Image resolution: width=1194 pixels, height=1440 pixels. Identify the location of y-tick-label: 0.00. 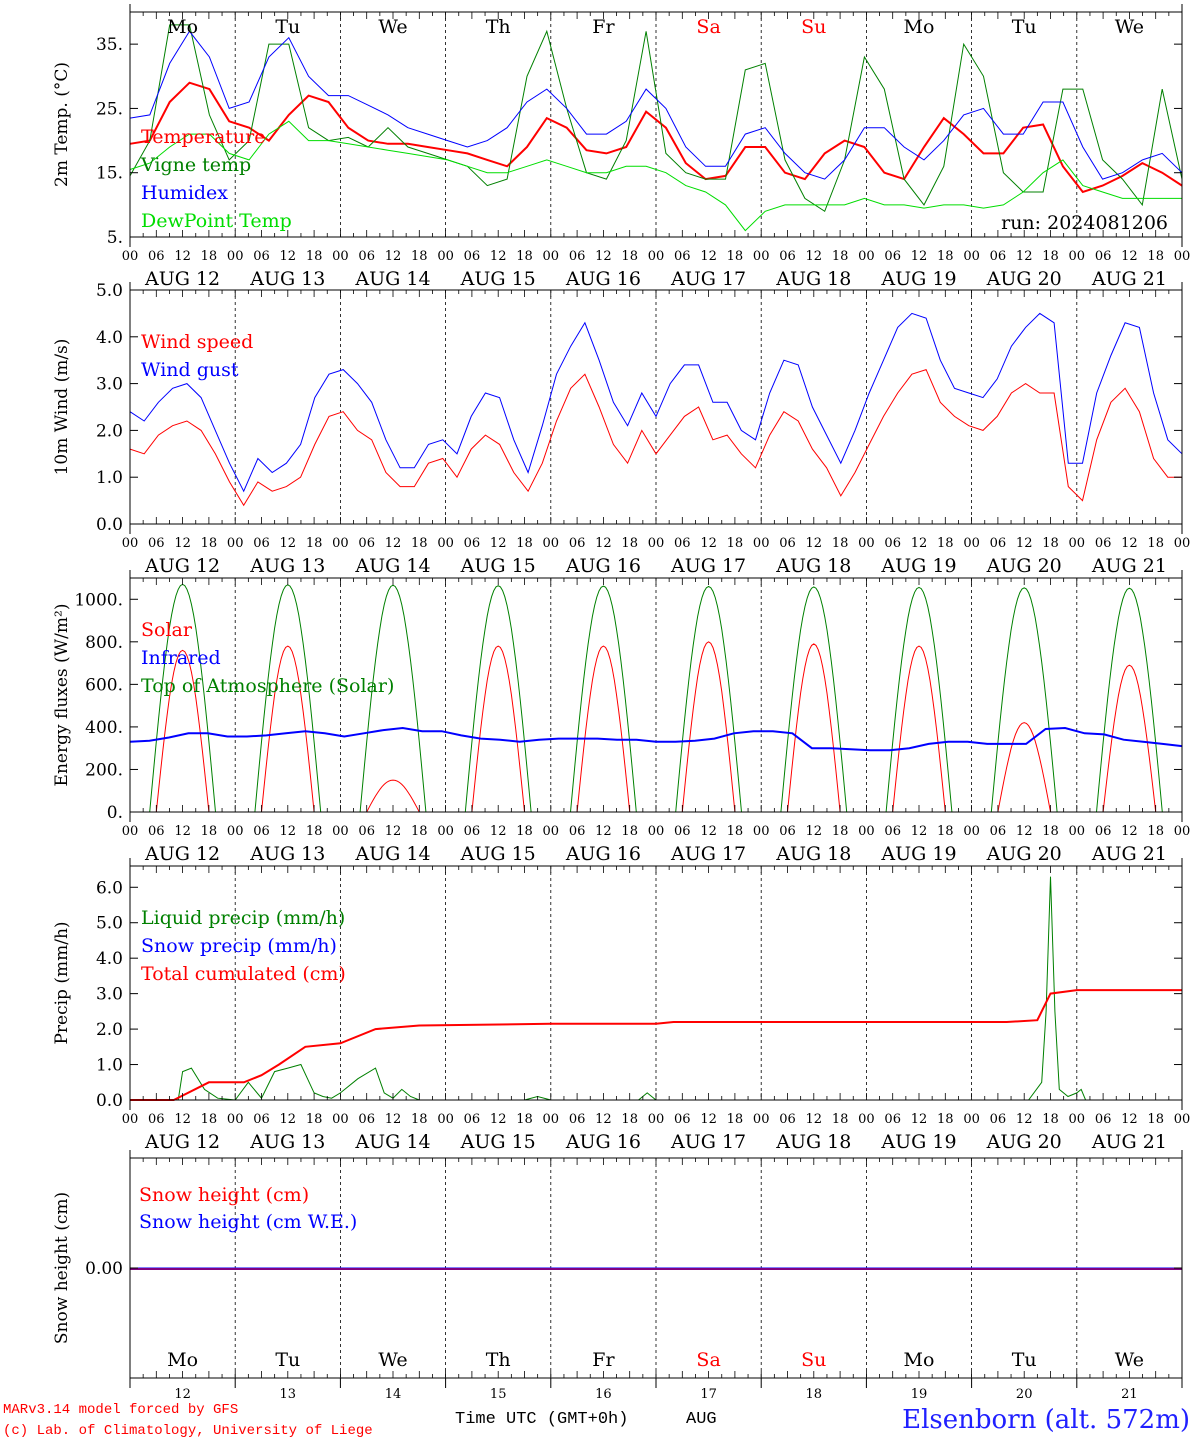
(104, 1269).